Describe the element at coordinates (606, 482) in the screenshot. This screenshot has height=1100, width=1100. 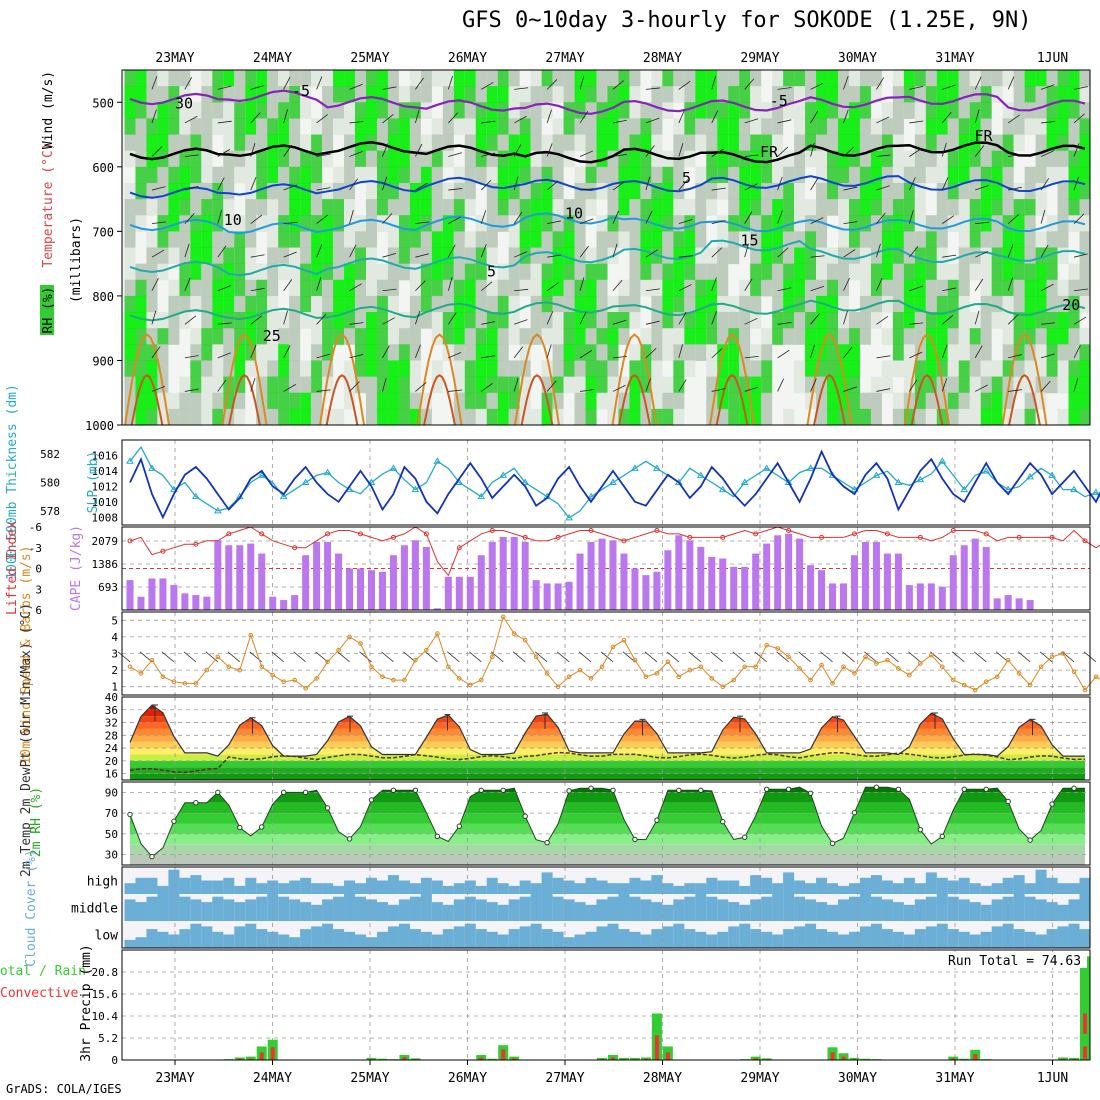
I see `slp-frame` at that location.